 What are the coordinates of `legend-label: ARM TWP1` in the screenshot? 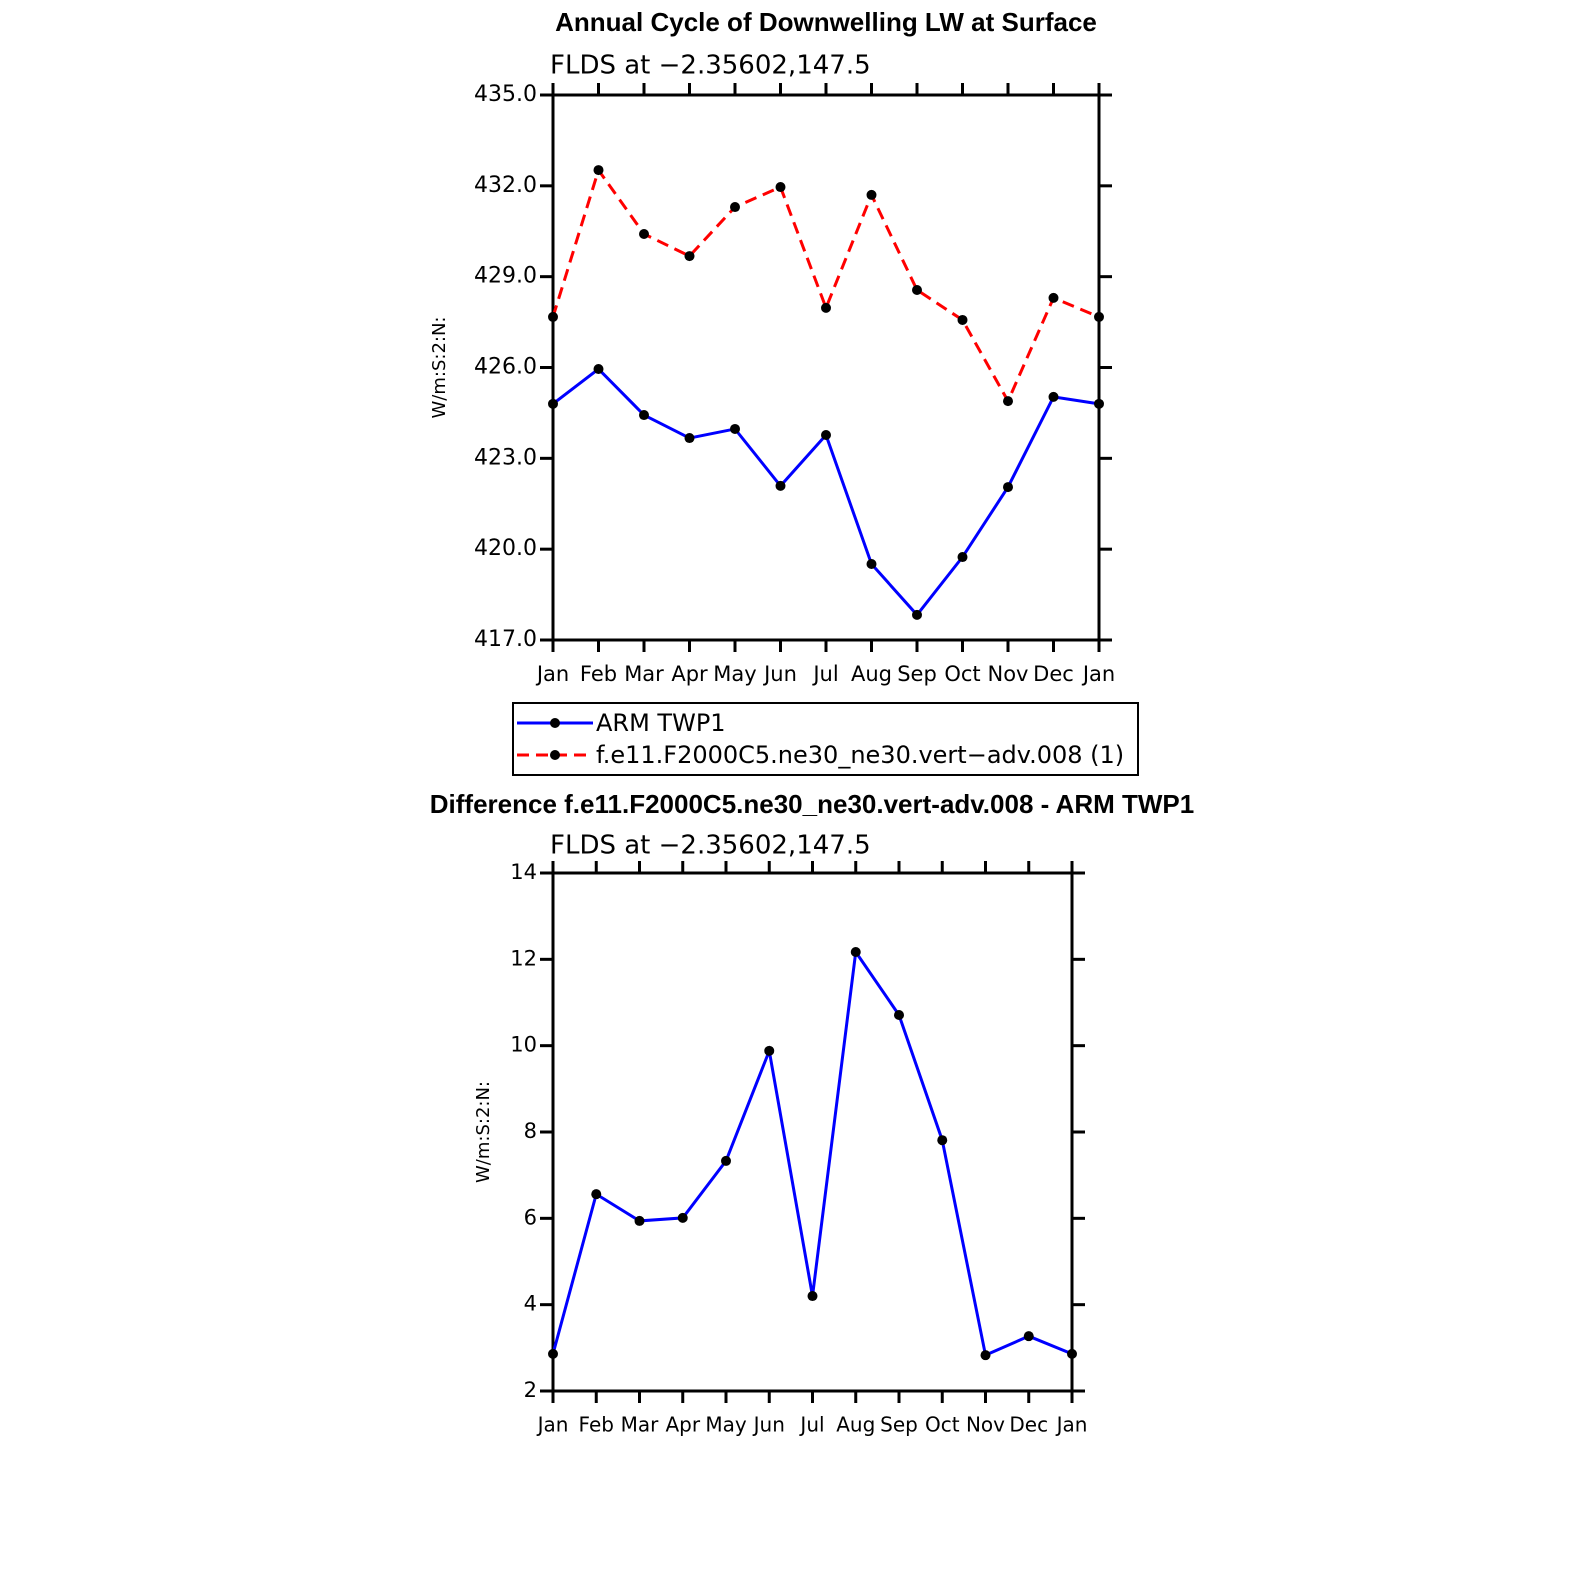 It's located at (661, 723).